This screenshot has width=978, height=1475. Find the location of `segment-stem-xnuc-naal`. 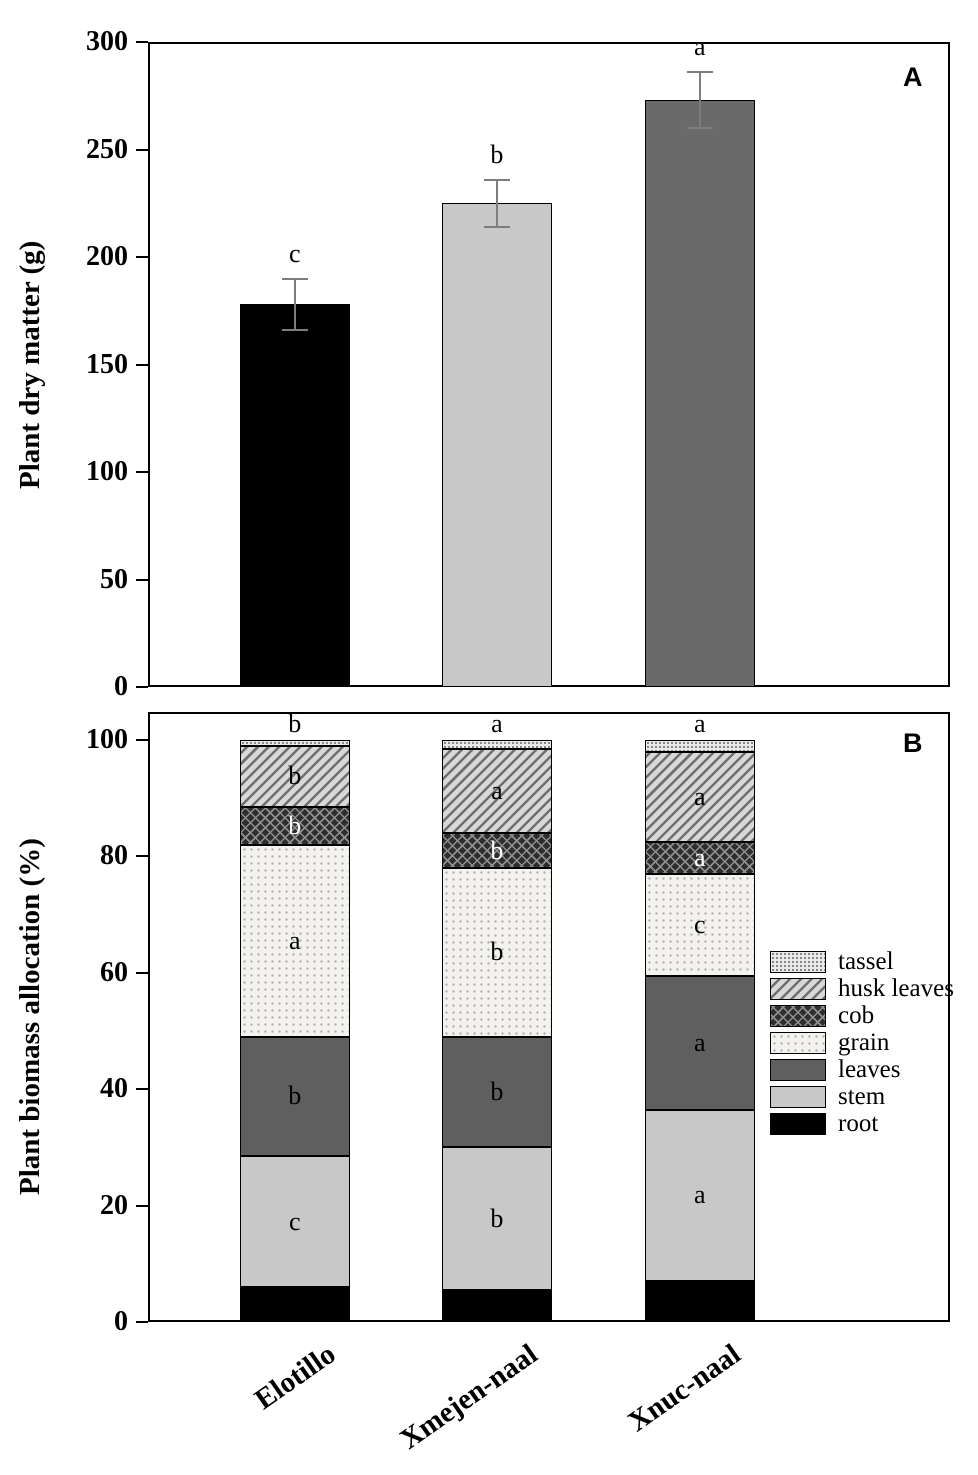

segment-stem-xnuc-naal is located at coordinates (699, 1195).